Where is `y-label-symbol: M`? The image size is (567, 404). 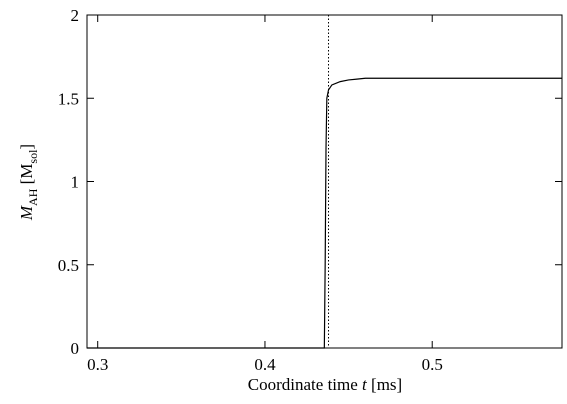
y-label-symbol: M is located at coordinates (26, 213).